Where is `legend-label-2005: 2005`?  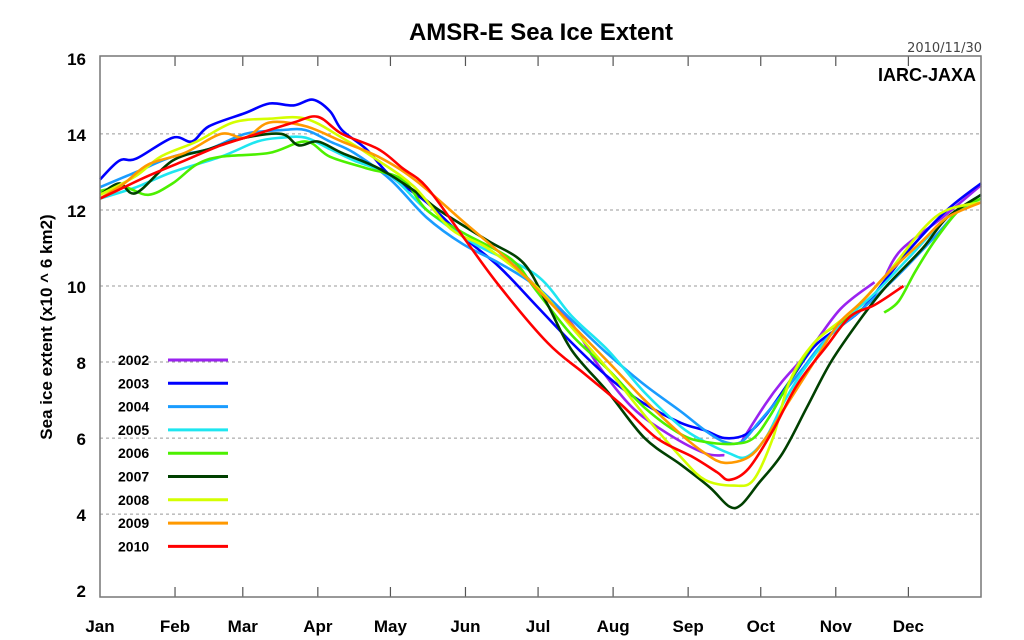
legend-label-2005: 2005 is located at coordinates (133, 430).